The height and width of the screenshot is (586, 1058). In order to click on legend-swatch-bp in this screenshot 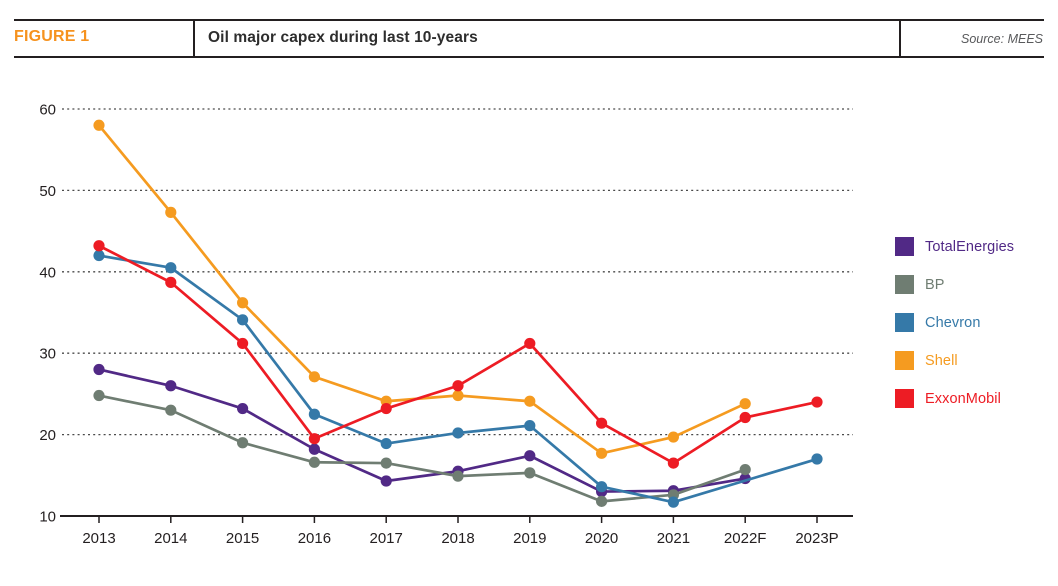, I will do `click(904, 284)`.